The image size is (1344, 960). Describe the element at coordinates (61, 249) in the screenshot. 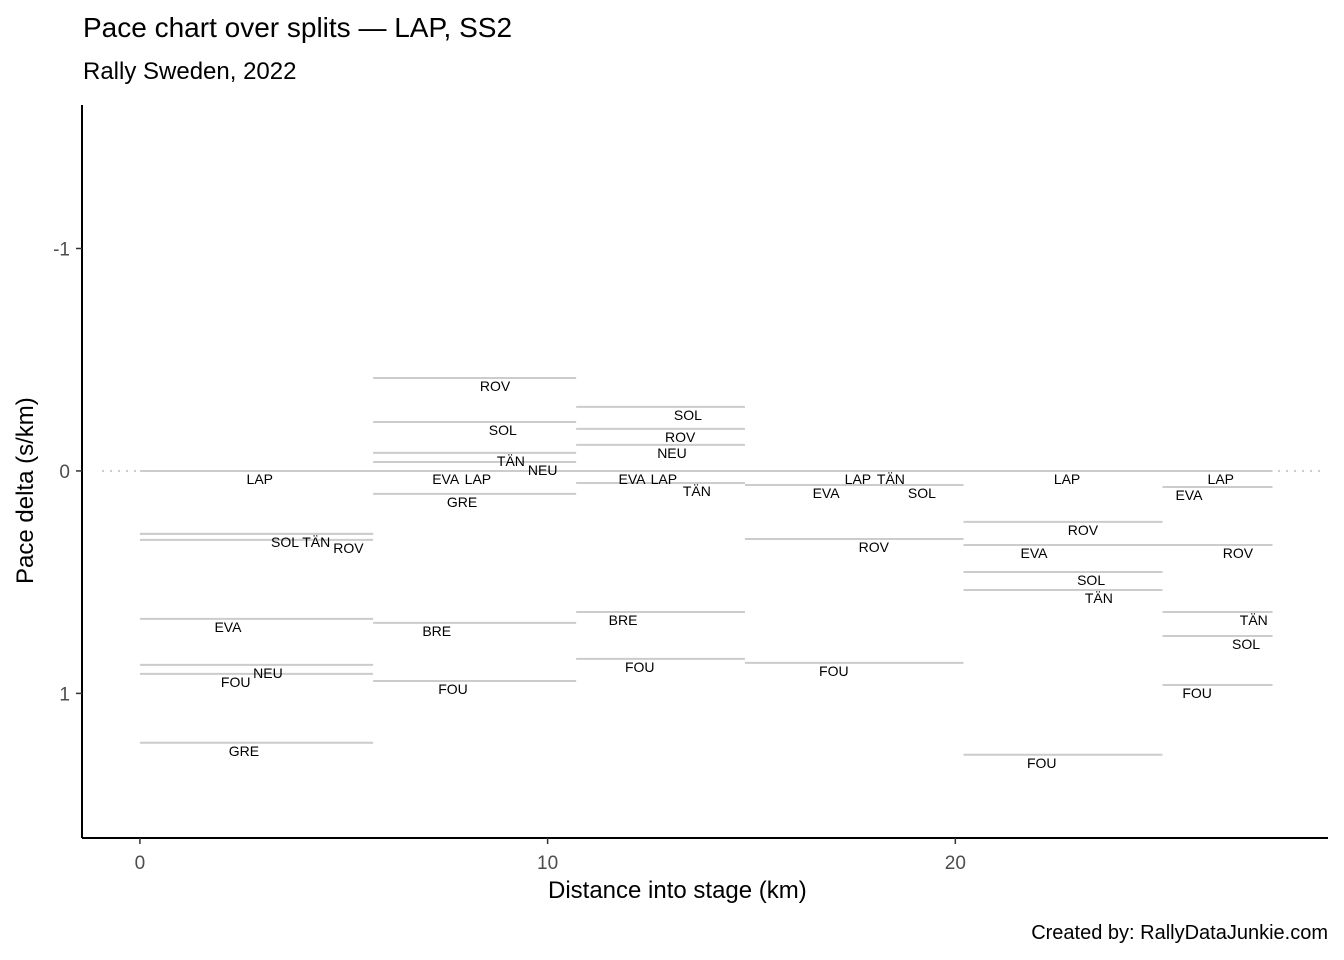

I see `y-tick-label: -1` at that location.